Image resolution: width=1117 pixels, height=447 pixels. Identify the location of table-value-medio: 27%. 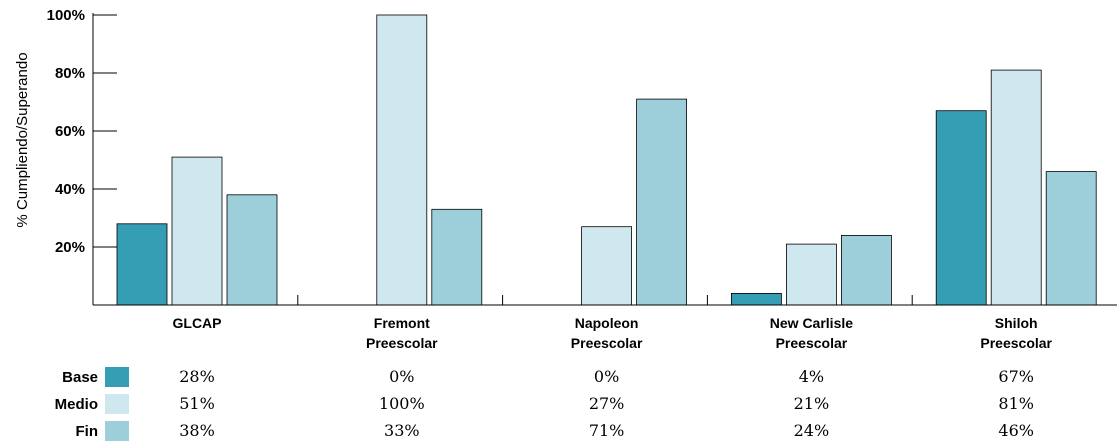
(607, 403).